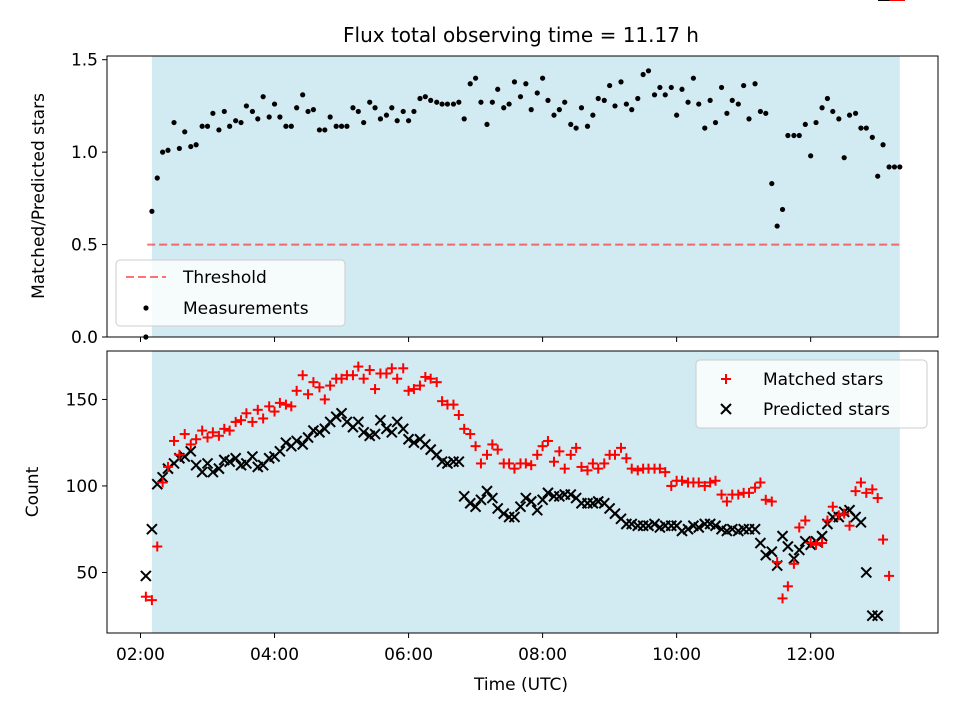 This screenshot has height=720, width=960. What do you see at coordinates (84, 61) in the screenshot?
I see `top-y-tick-label: 1.5` at bounding box center [84, 61].